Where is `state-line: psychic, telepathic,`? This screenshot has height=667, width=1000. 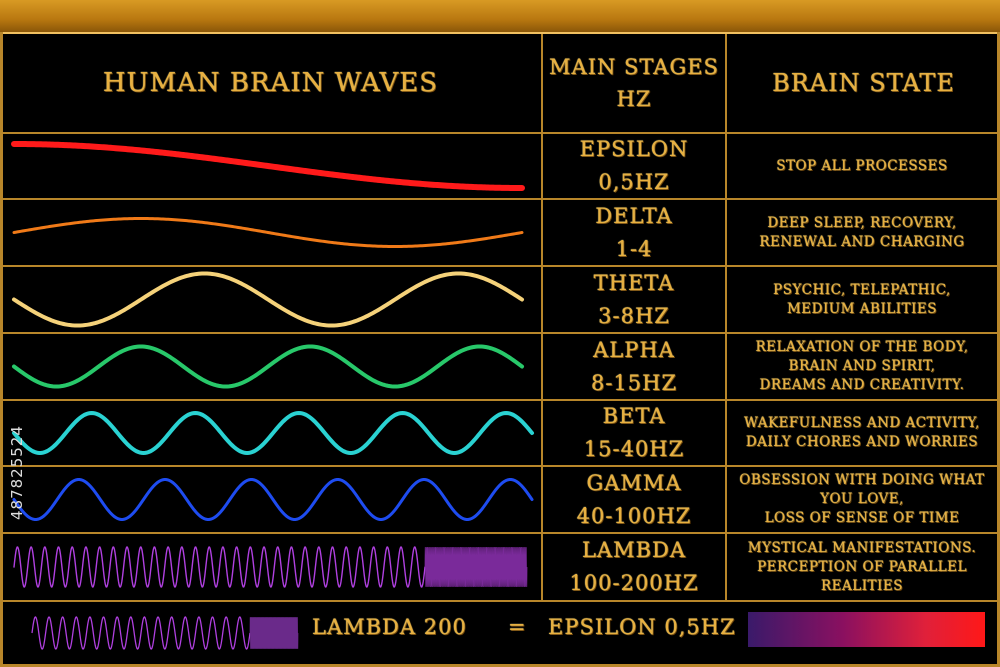 state-line: psychic, telepathic, is located at coordinates (862, 289).